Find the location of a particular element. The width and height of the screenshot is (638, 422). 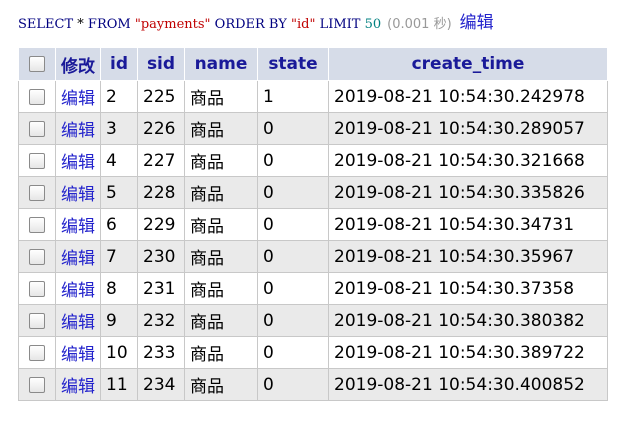

sql-order-keyword: ORDER BY is located at coordinates (250, 24).